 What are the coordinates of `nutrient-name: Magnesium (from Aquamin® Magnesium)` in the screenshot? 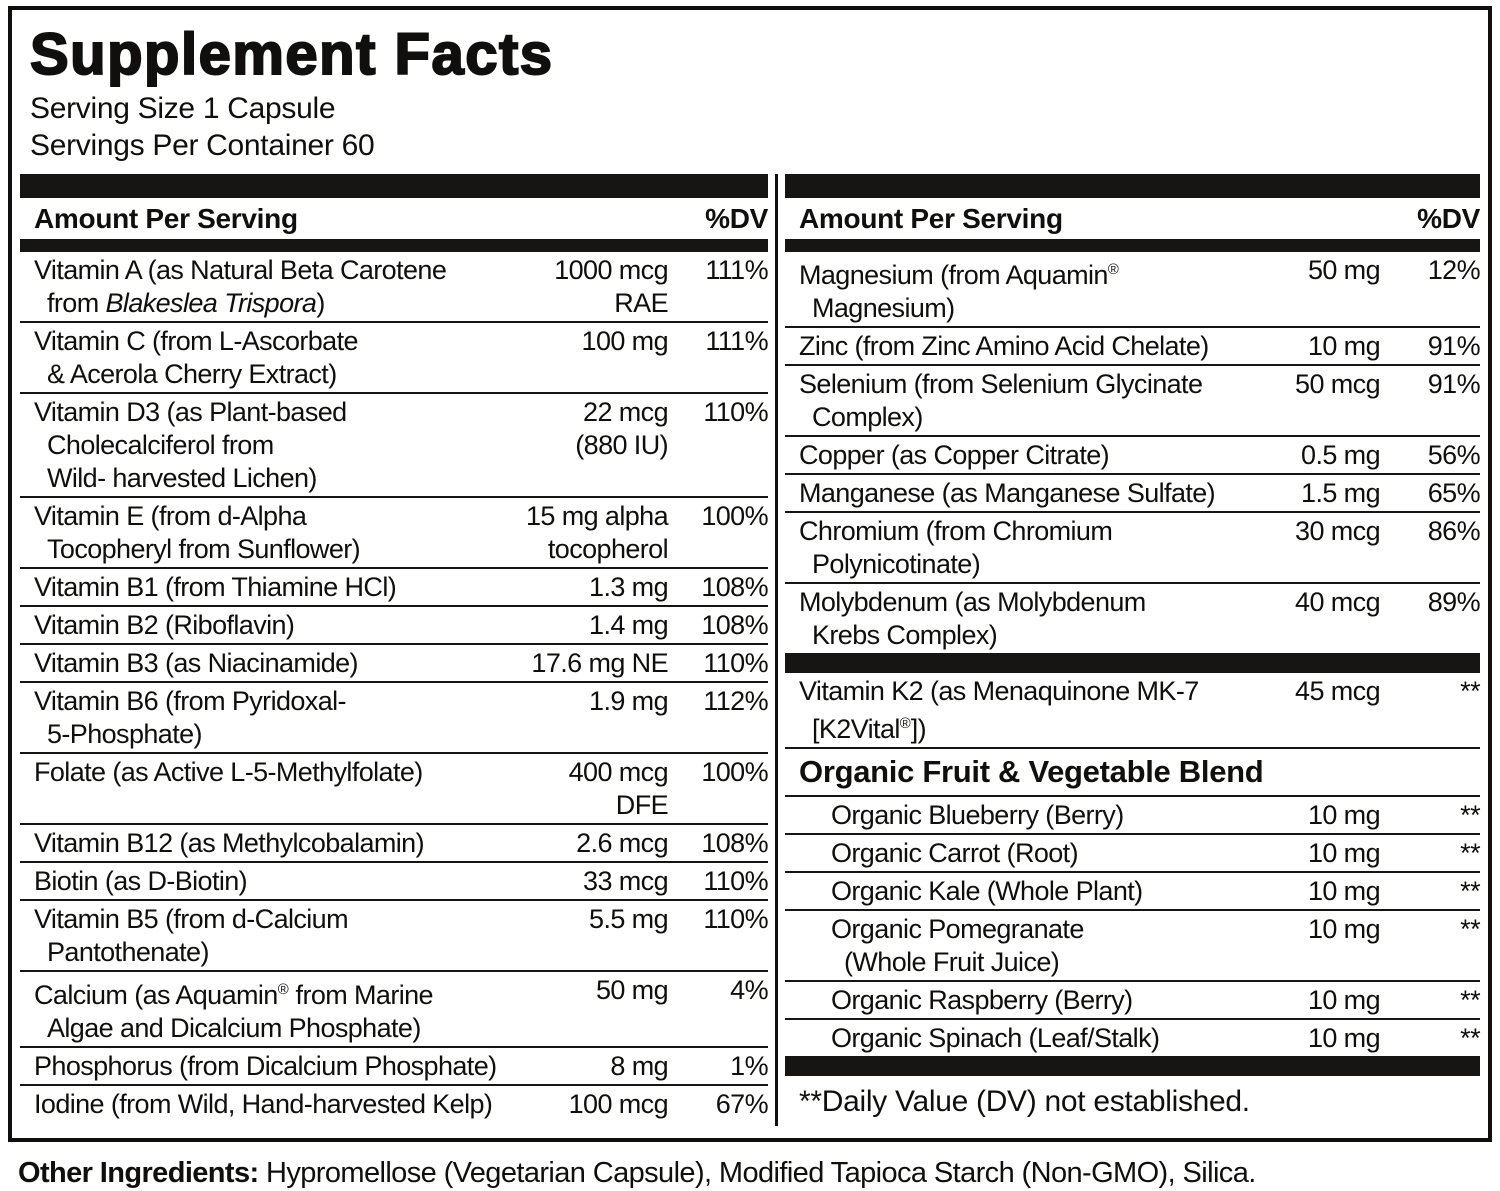 It's located at (959, 291).